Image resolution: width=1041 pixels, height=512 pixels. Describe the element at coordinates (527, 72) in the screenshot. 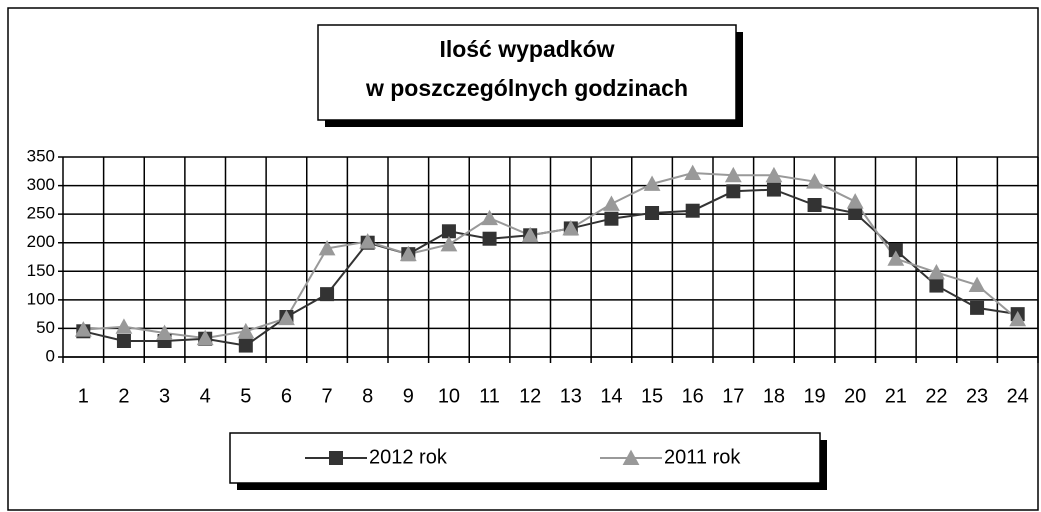

I see `title-box` at that location.